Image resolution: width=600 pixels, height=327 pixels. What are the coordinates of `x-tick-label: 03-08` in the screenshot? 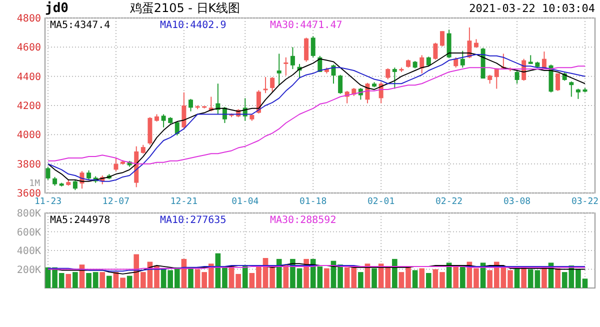 It's located at (517, 202).